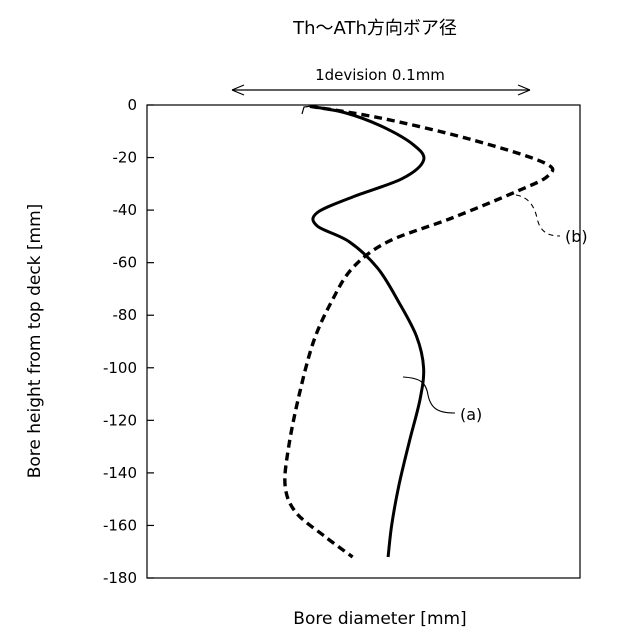 The image size is (640, 640). Describe the element at coordinates (35, 341) in the screenshot. I see `y-axis-title: Bore height from top deck [mm]` at that location.